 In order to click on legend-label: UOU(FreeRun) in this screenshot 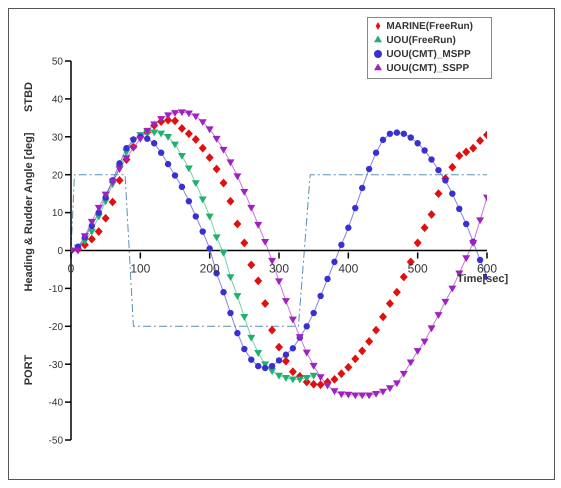, I will do `click(421, 40)`.